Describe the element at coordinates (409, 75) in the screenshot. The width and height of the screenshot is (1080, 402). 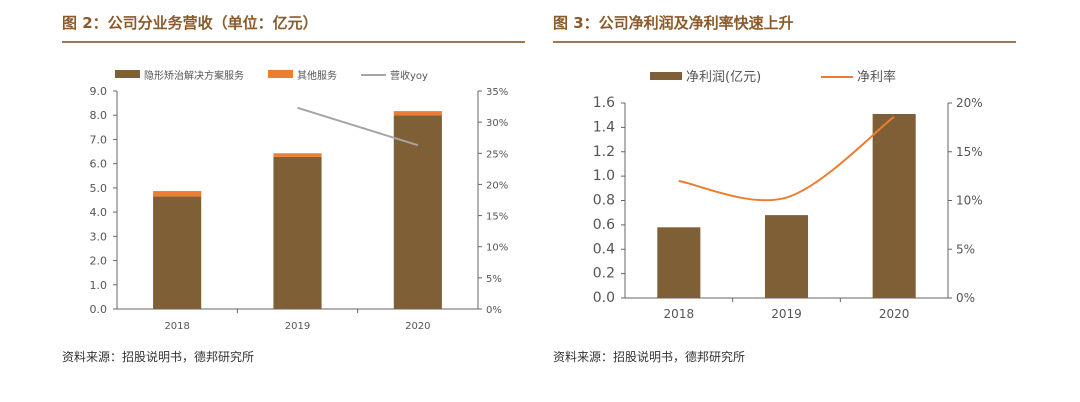
I see `legend-label: 营收yoy` at that location.